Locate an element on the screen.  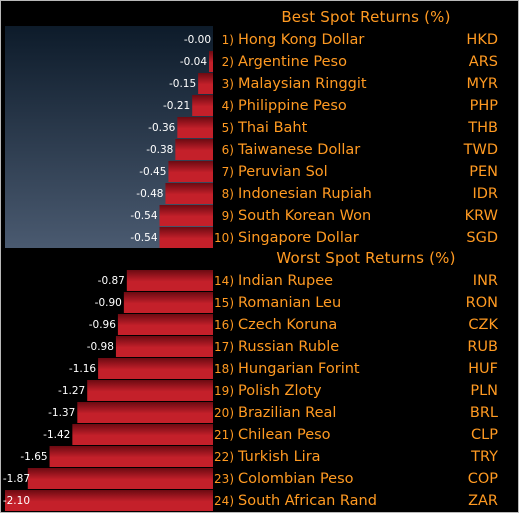
bar-clp is located at coordinates (142, 434).